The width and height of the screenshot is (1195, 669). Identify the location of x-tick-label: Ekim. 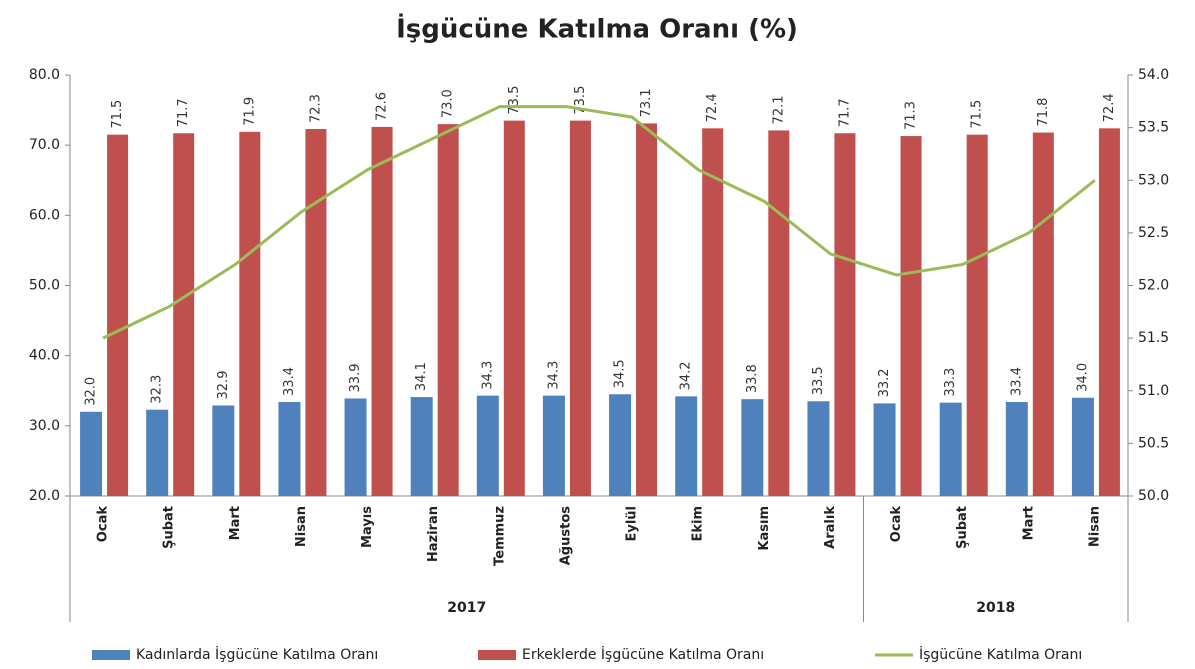
(698, 524).